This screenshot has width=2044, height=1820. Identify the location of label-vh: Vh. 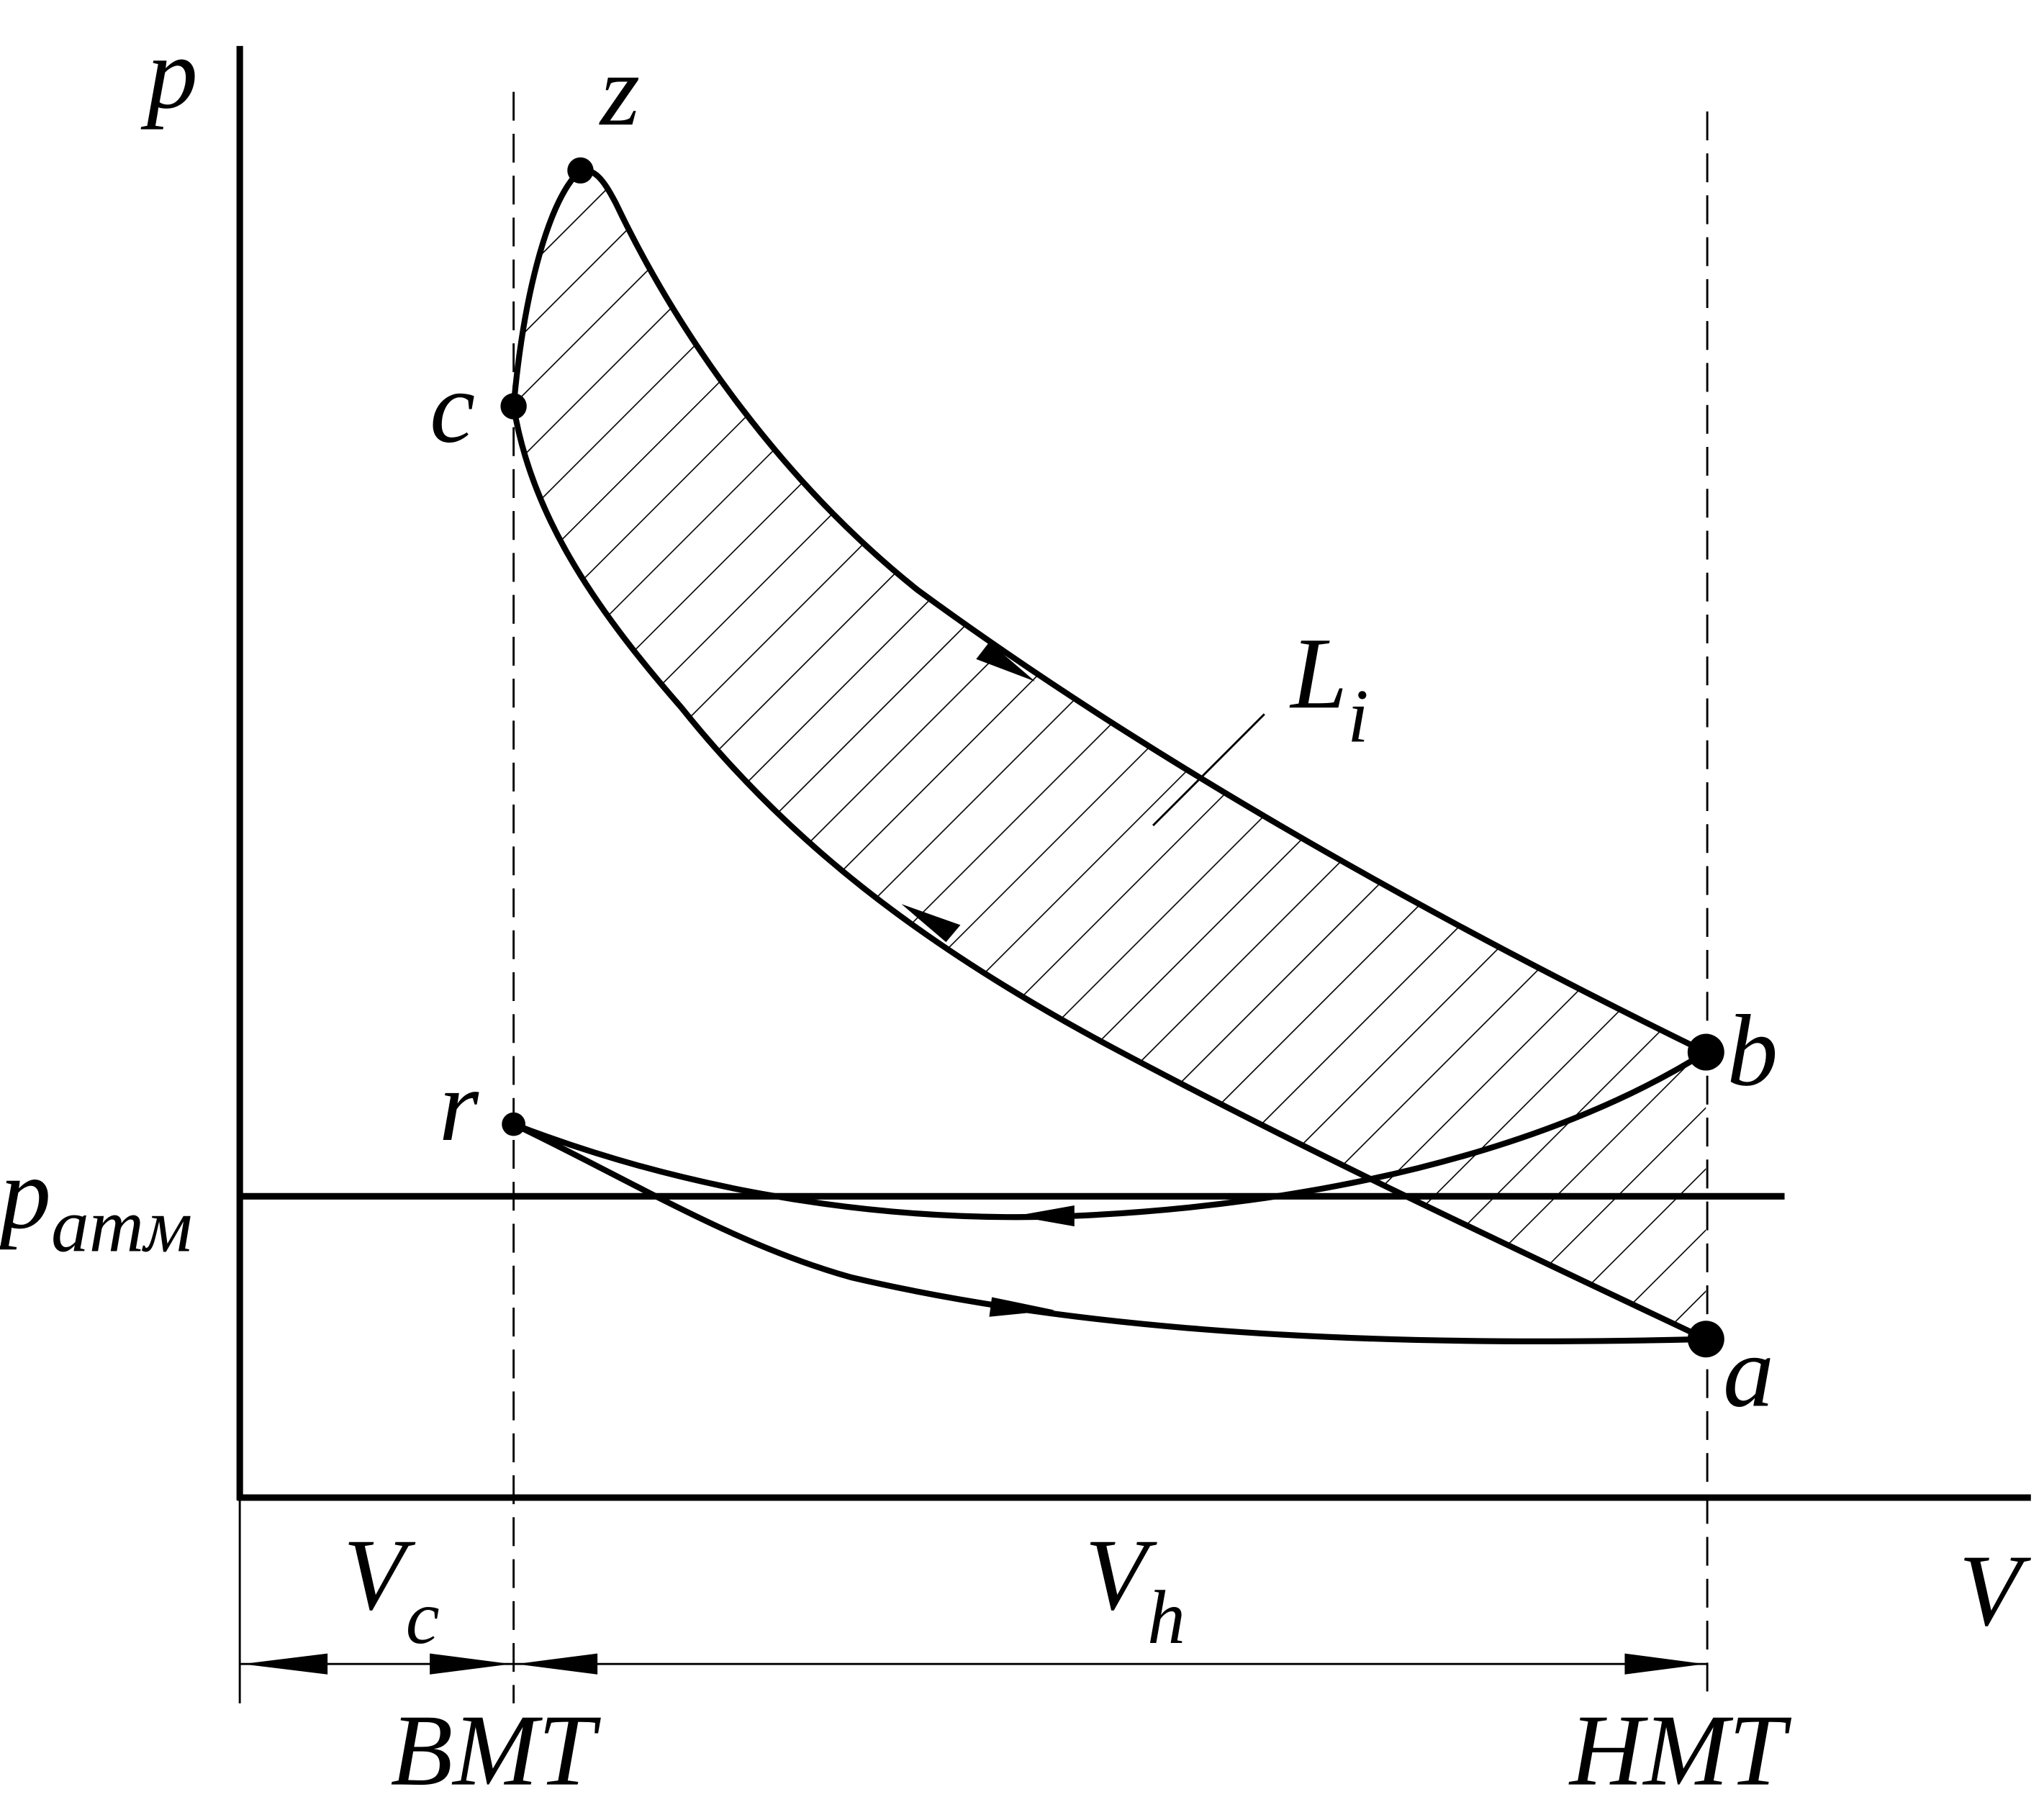
(1135, 1589).